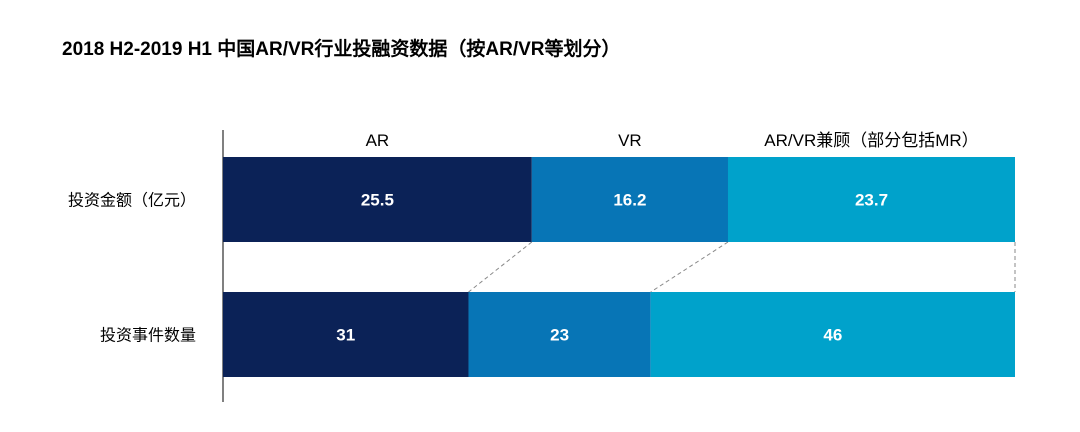 This screenshot has width=1080, height=432. Describe the element at coordinates (132, 268) in the screenshot. I see `category-labels: 投资金额（亿元） 投资事件数量` at that location.